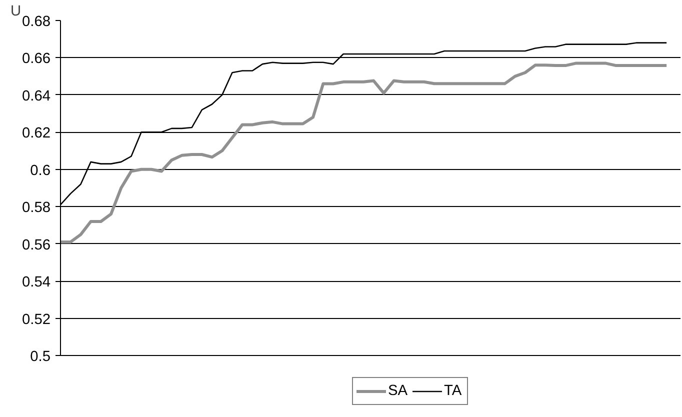  What do you see at coordinates (36, 208) in the screenshot?
I see `y-tick-label: 0.58` at bounding box center [36, 208].